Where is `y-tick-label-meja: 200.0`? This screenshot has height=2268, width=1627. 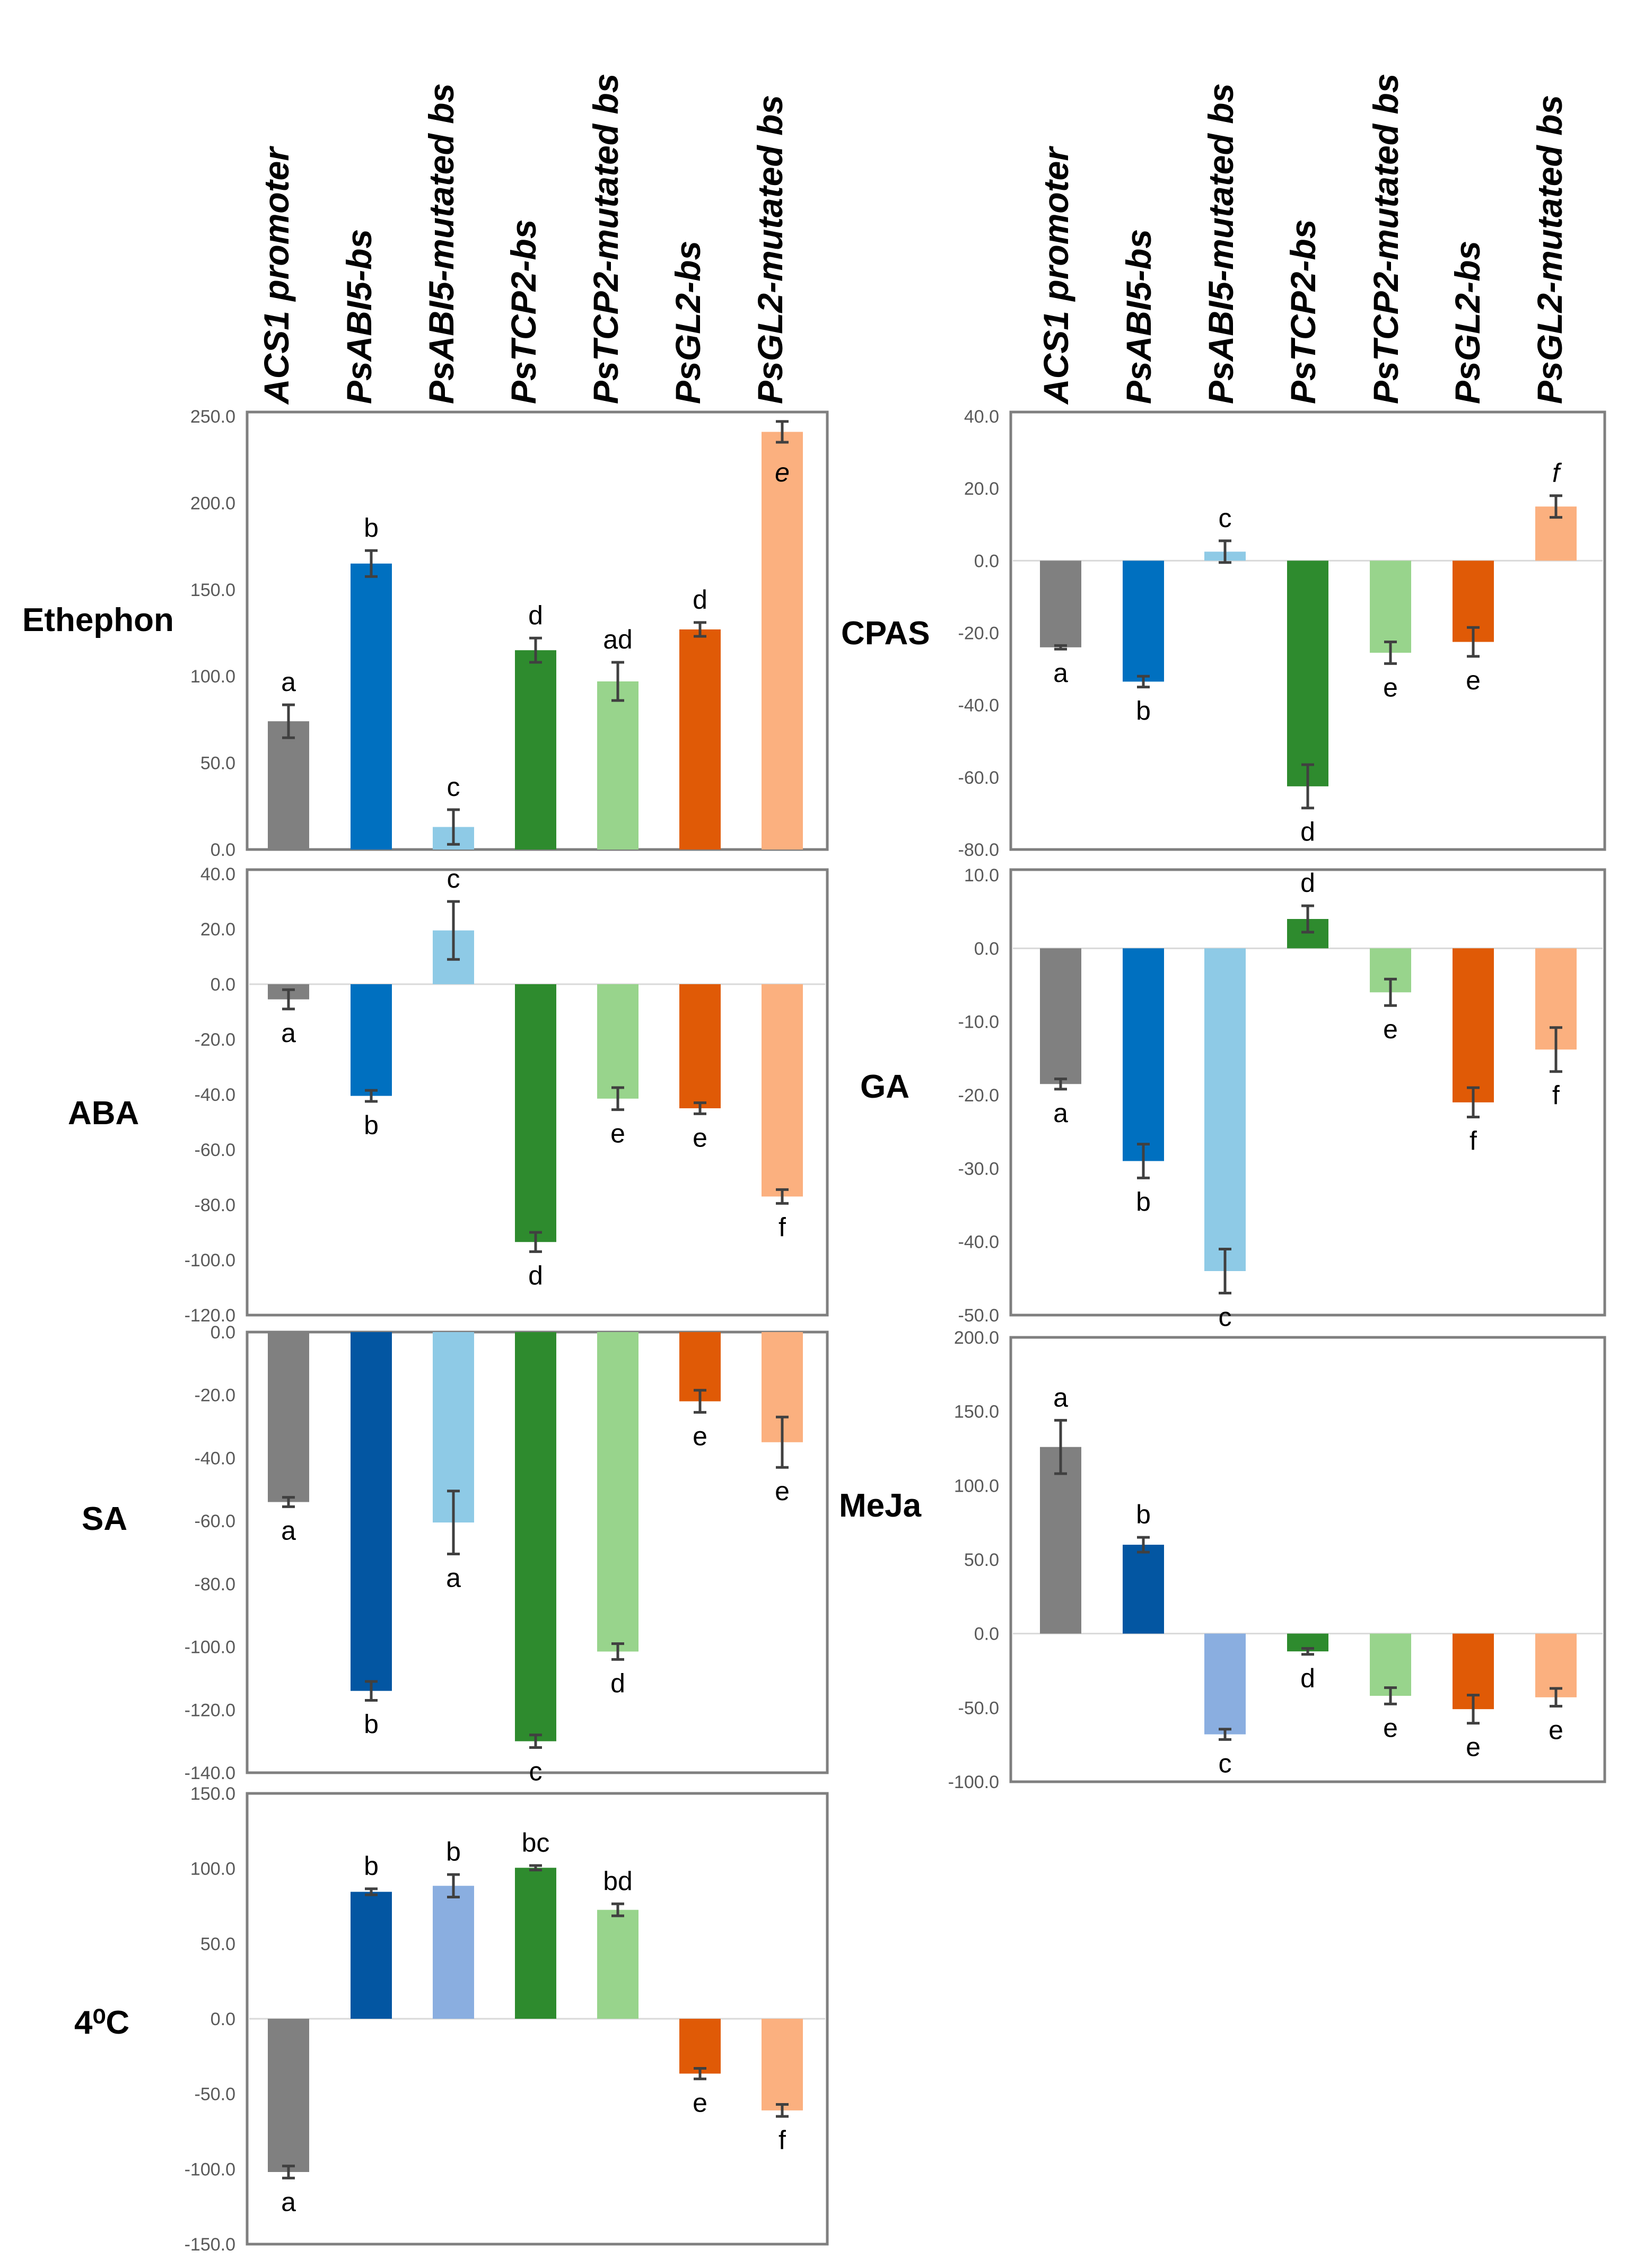 y-tick-label-meja: 200.0 is located at coordinates (976, 1338).